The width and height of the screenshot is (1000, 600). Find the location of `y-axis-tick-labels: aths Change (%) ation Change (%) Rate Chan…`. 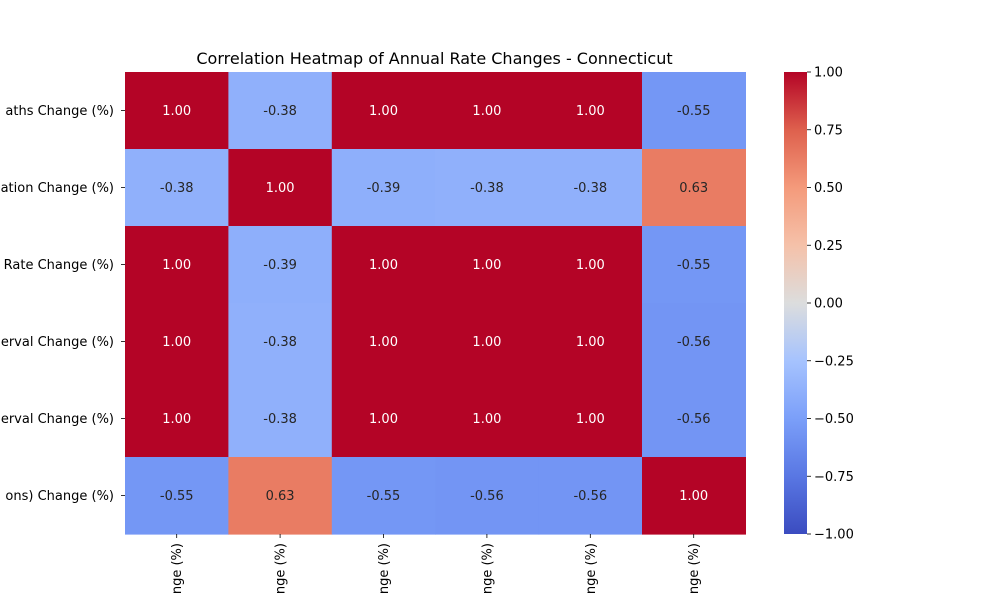

y-axis-tick-labels: aths Change (%) ation Change (%) Rate Chan… is located at coordinates (63, 304).